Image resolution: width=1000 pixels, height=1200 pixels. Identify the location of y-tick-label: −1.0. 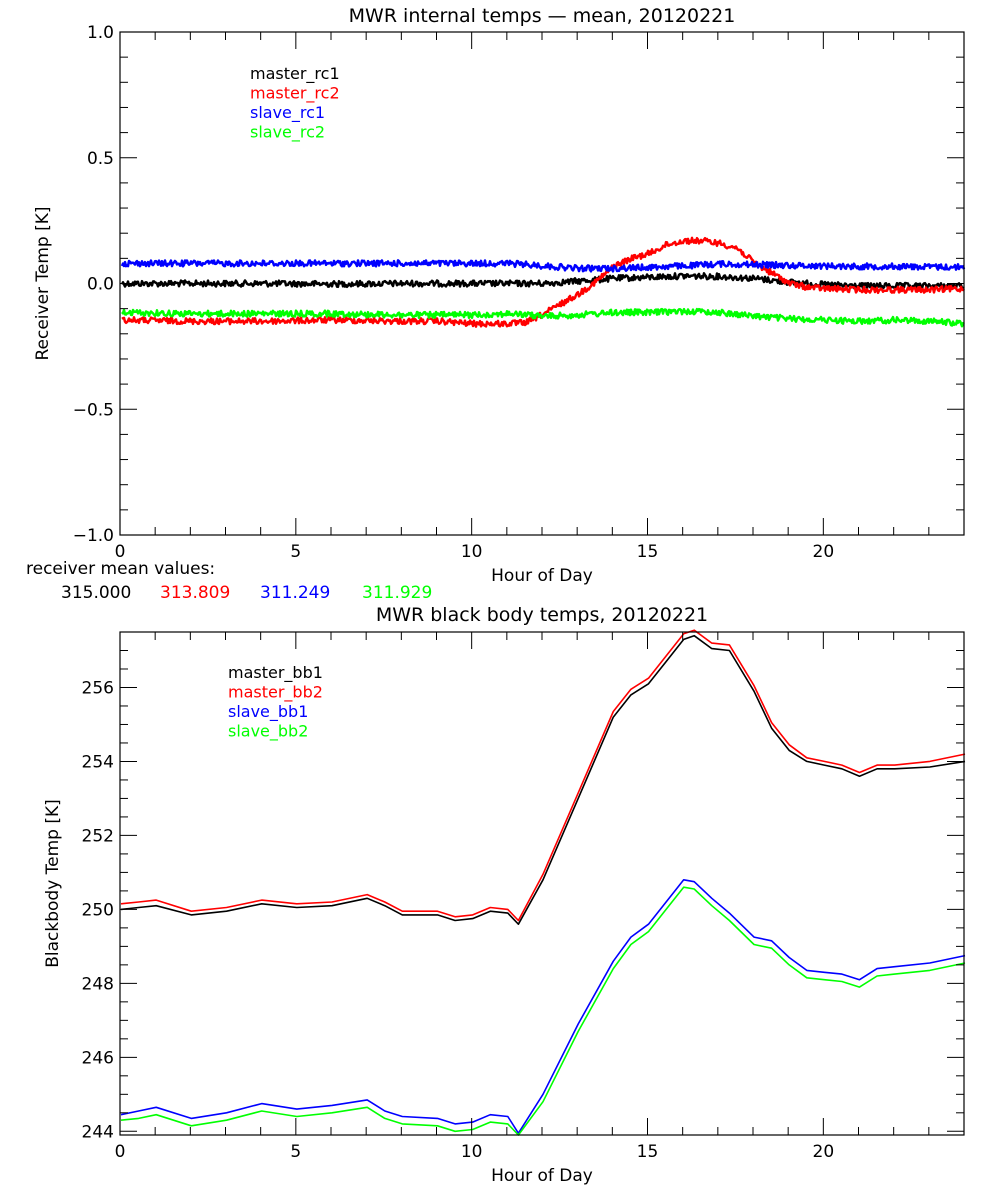
(93, 536).